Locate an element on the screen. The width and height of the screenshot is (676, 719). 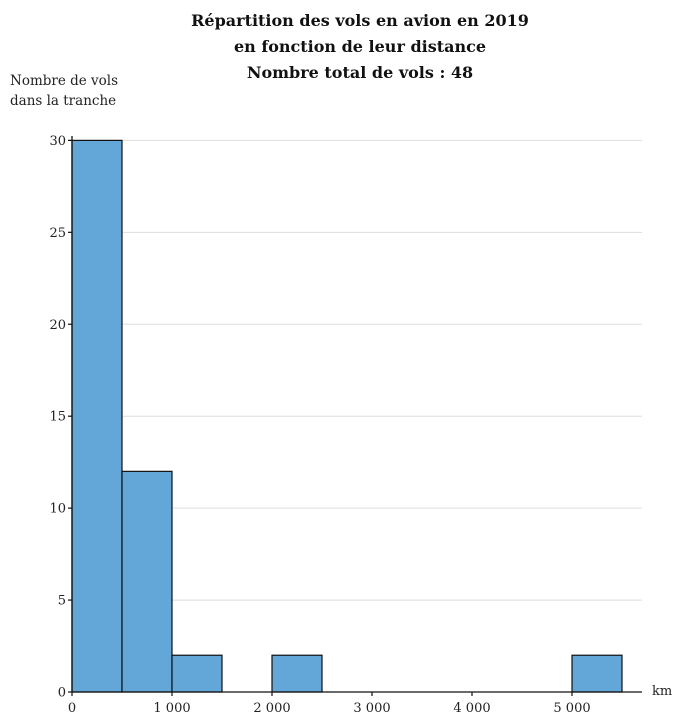
y-tick-label-5: 5 is located at coordinates (62, 601).